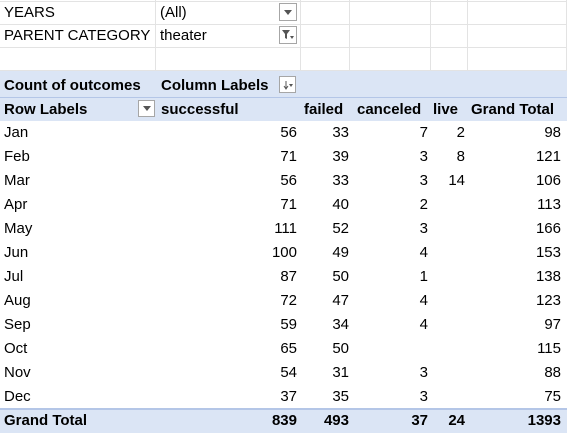 The image size is (567, 433). I want to click on cell-canceled: 1, so click(423, 276).